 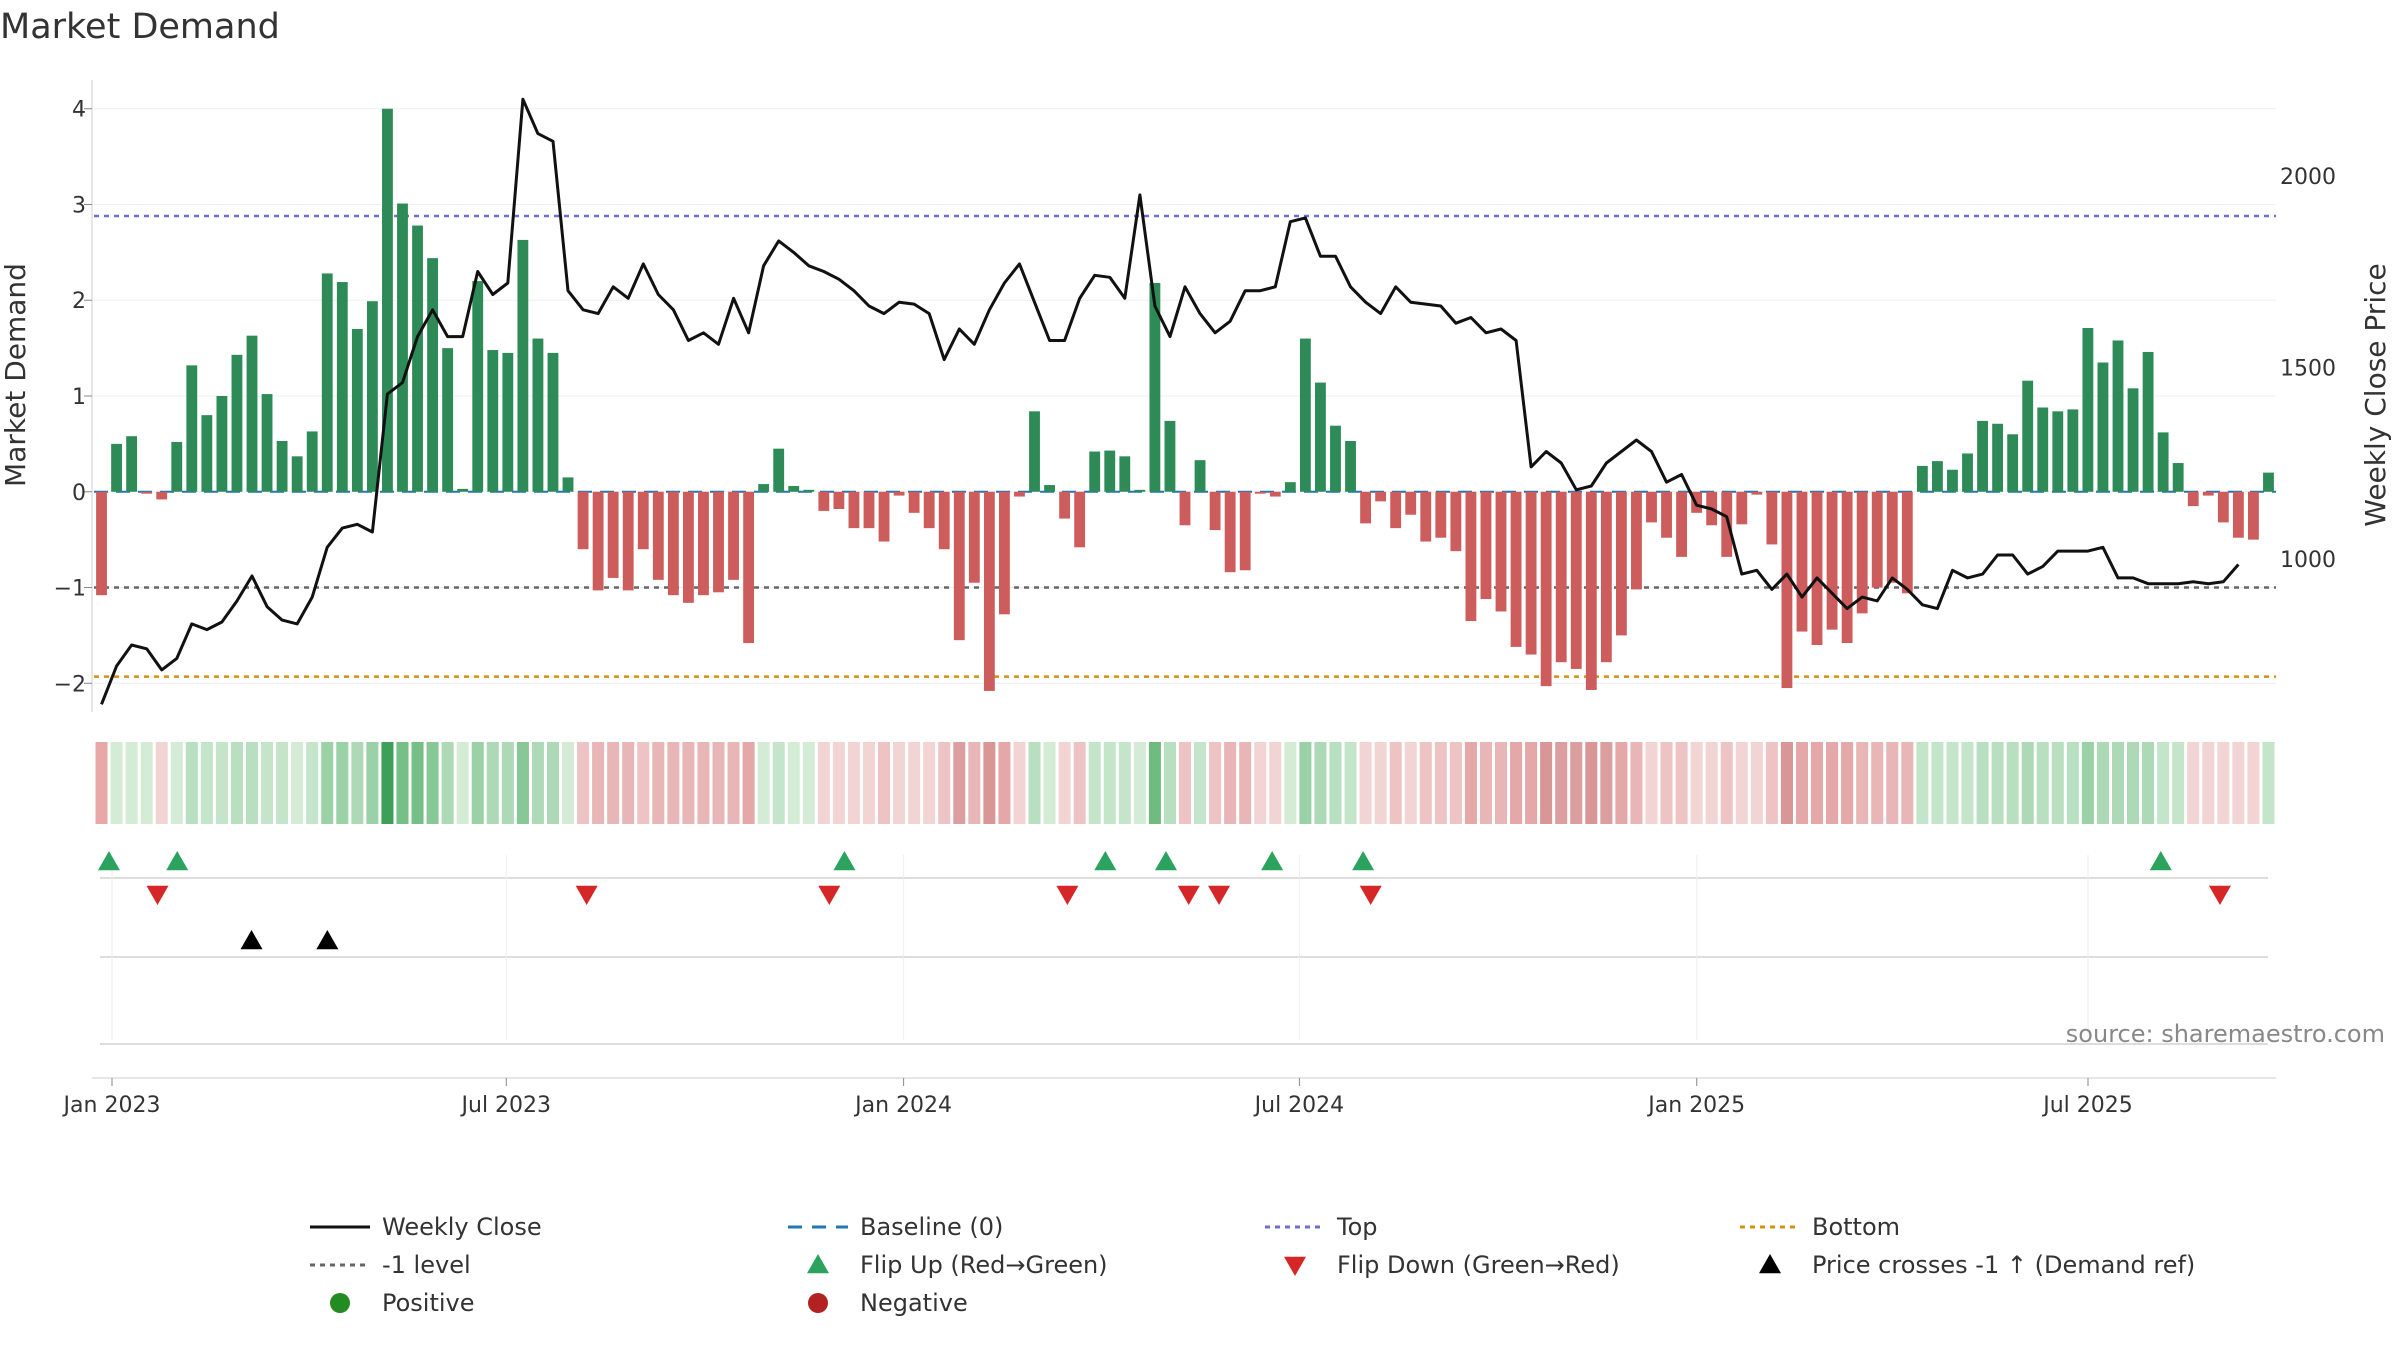 What do you see at coordinates (1452, 1265) in the screenshot?
I see `legend-item: Flip Down (Green→Red)` at bounding box center [1452, 1265].